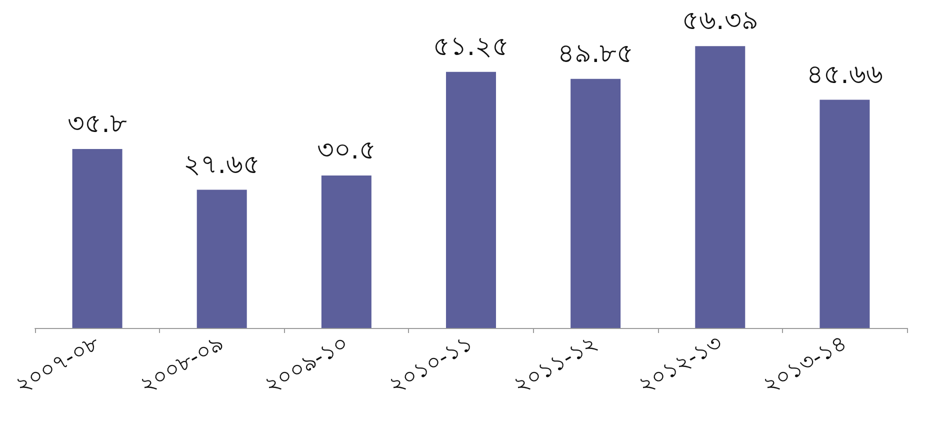 The image size is (942, 437). Describe the element at coordinates (844, 75) in the screenshot. I see `data-label: ৪৫.৬৬` at that location.